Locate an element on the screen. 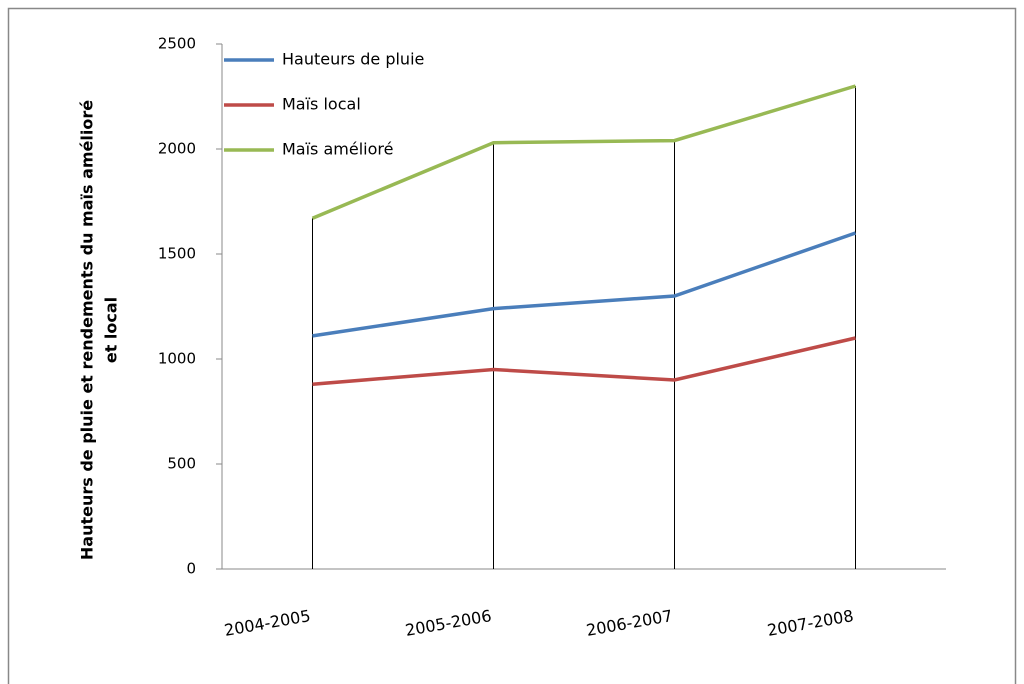 The image size is (1024, 684). legend-label: Hauteurs de pluie is located at coordinates (353, 59).